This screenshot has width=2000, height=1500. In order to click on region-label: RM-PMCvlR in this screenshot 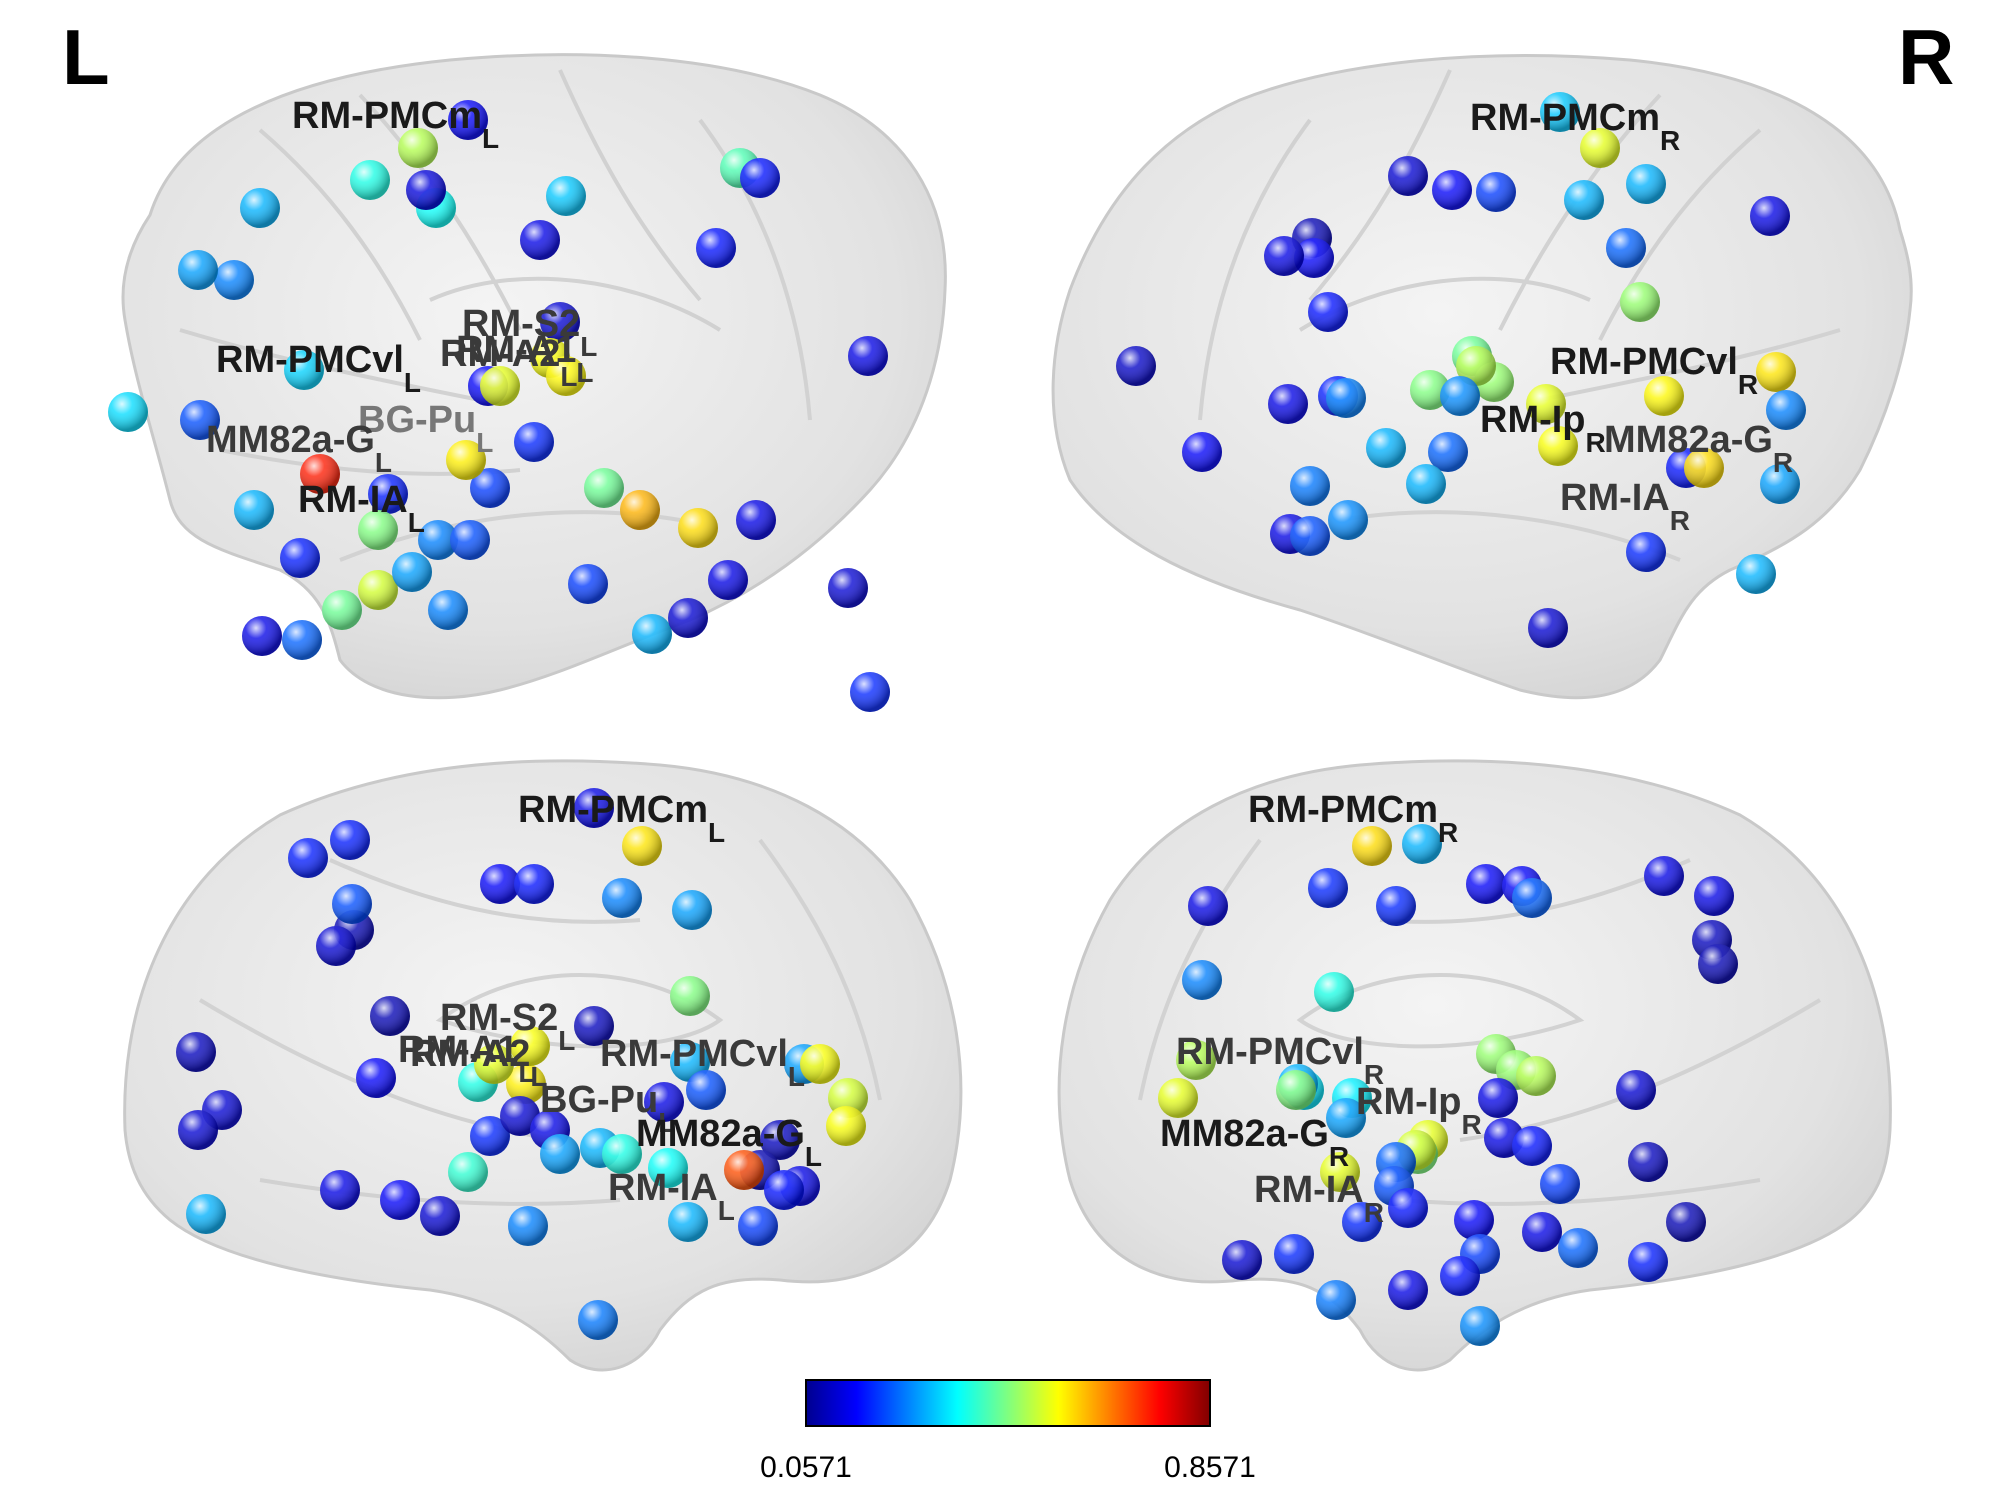, I will do `click(1280, 1060)`.